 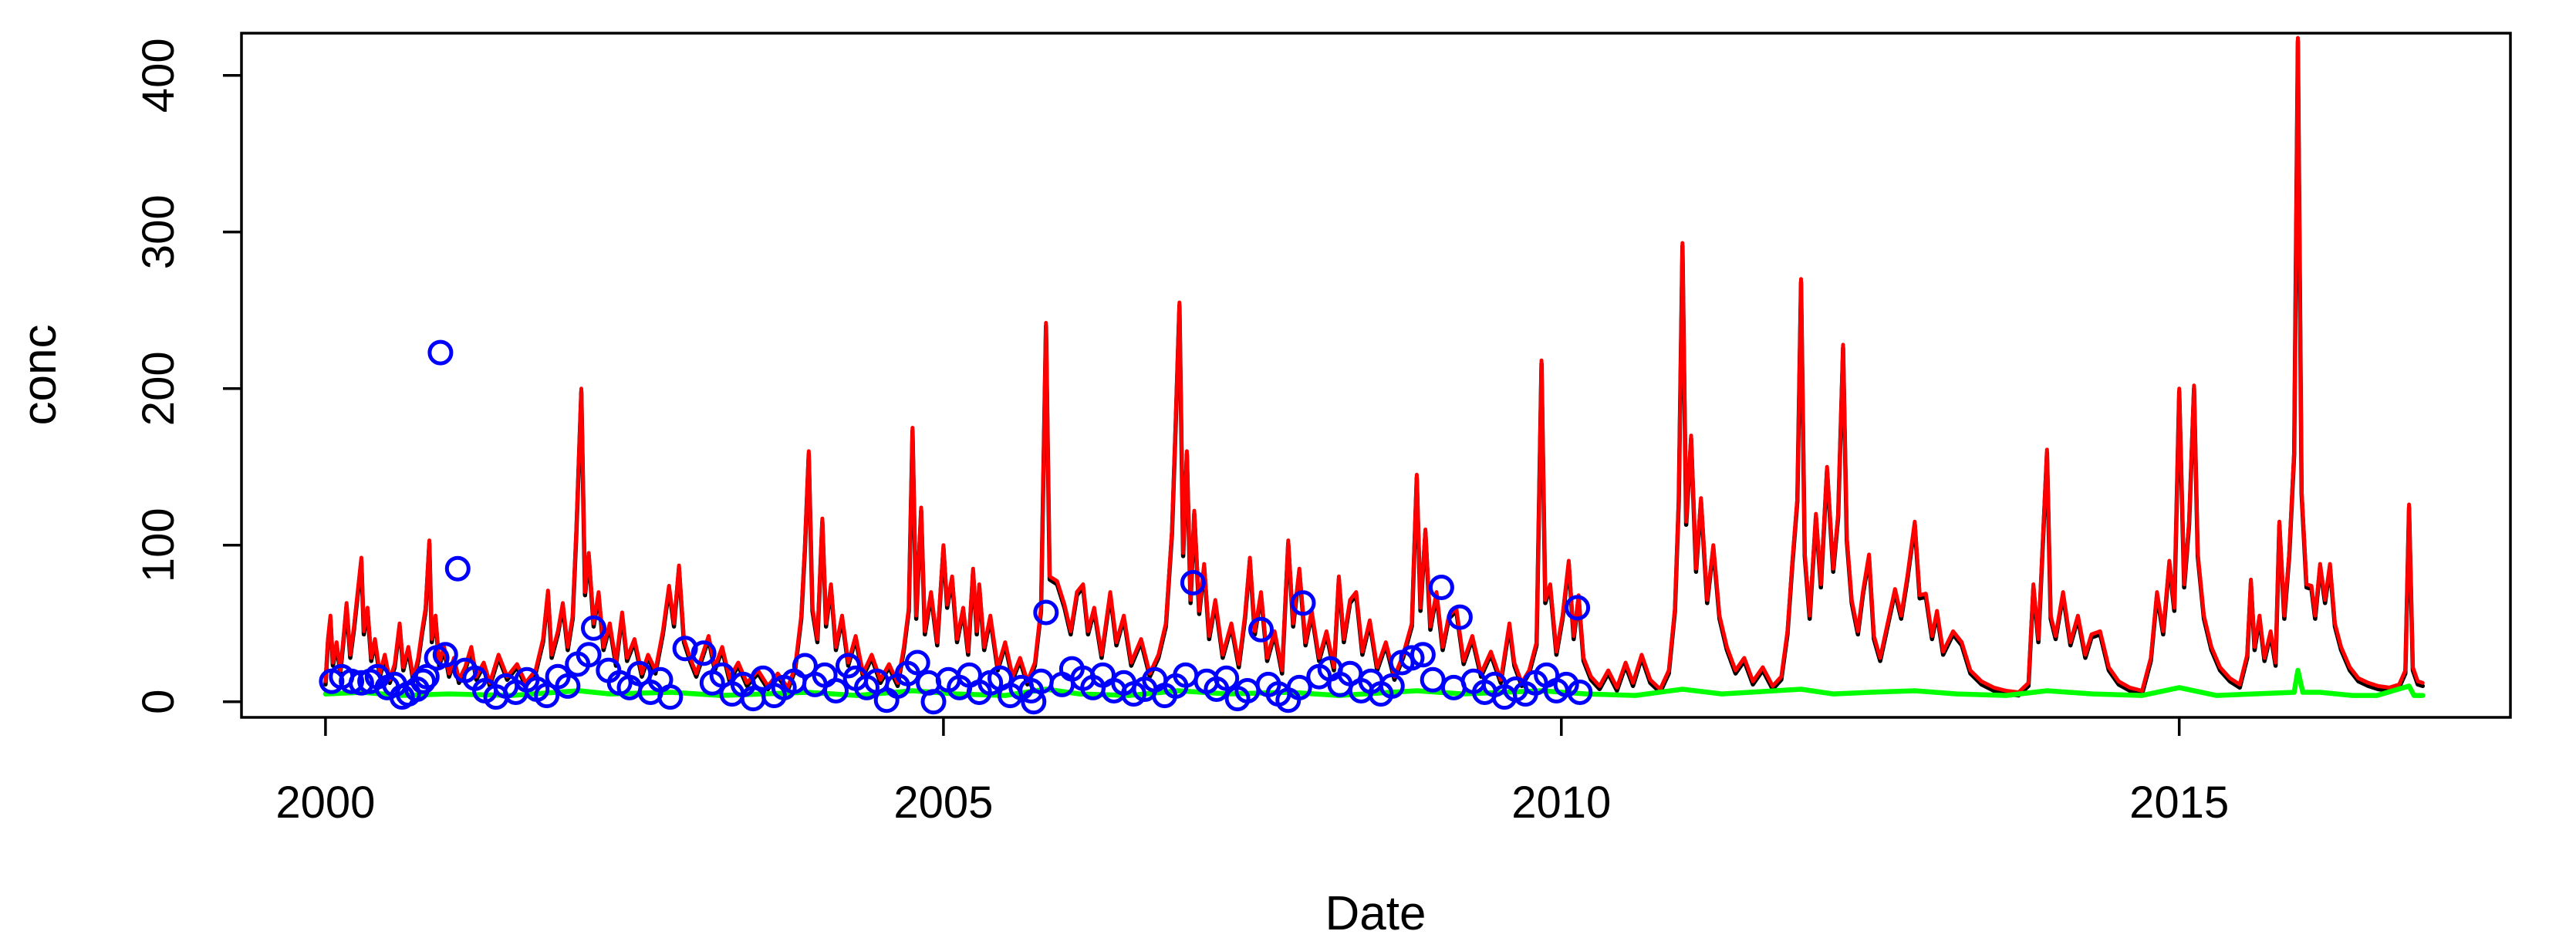 I want to click on x-axis-tick-label: 2005, so click(x=943, y=803).